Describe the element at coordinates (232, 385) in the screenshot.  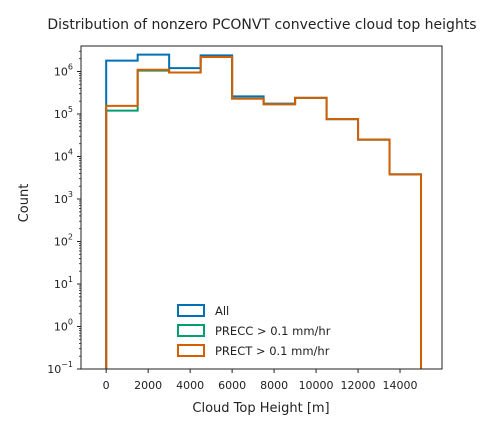
I see `x-tick-label: 6000` at that location.